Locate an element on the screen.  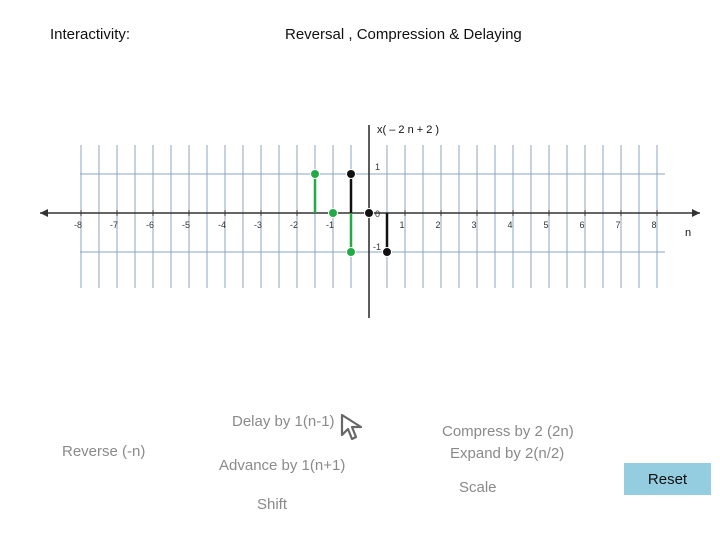
x-tick-label: -6 is located at coordinates (150, 225).